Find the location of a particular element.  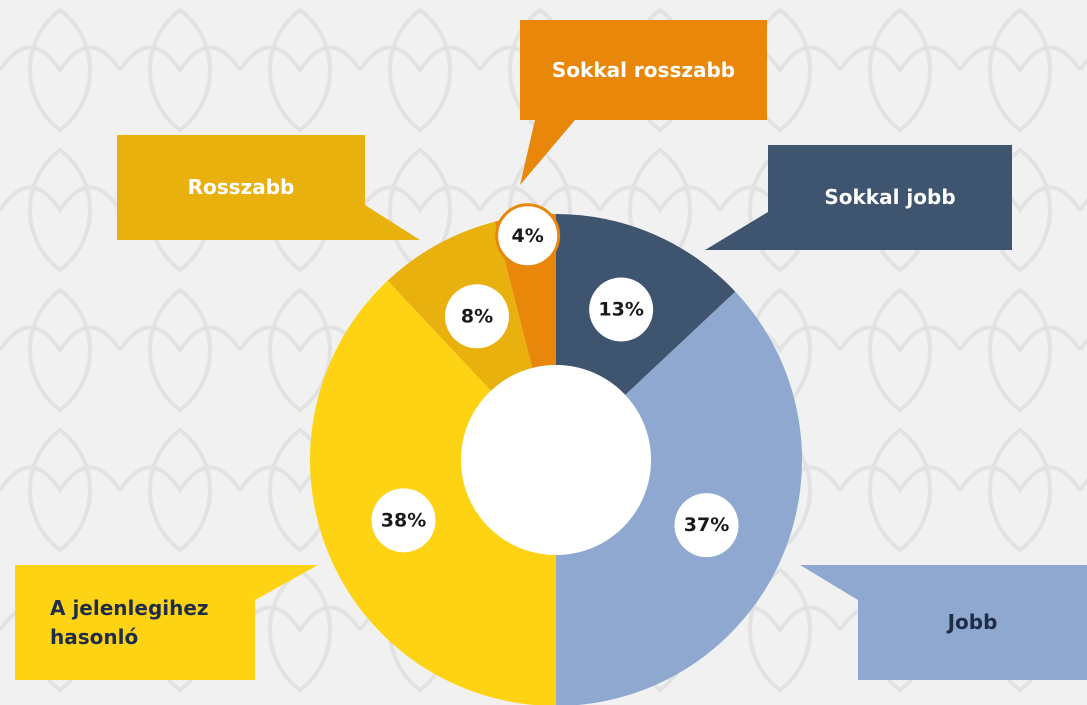

callout-label: Jobb is located at coordinates (972, 622).